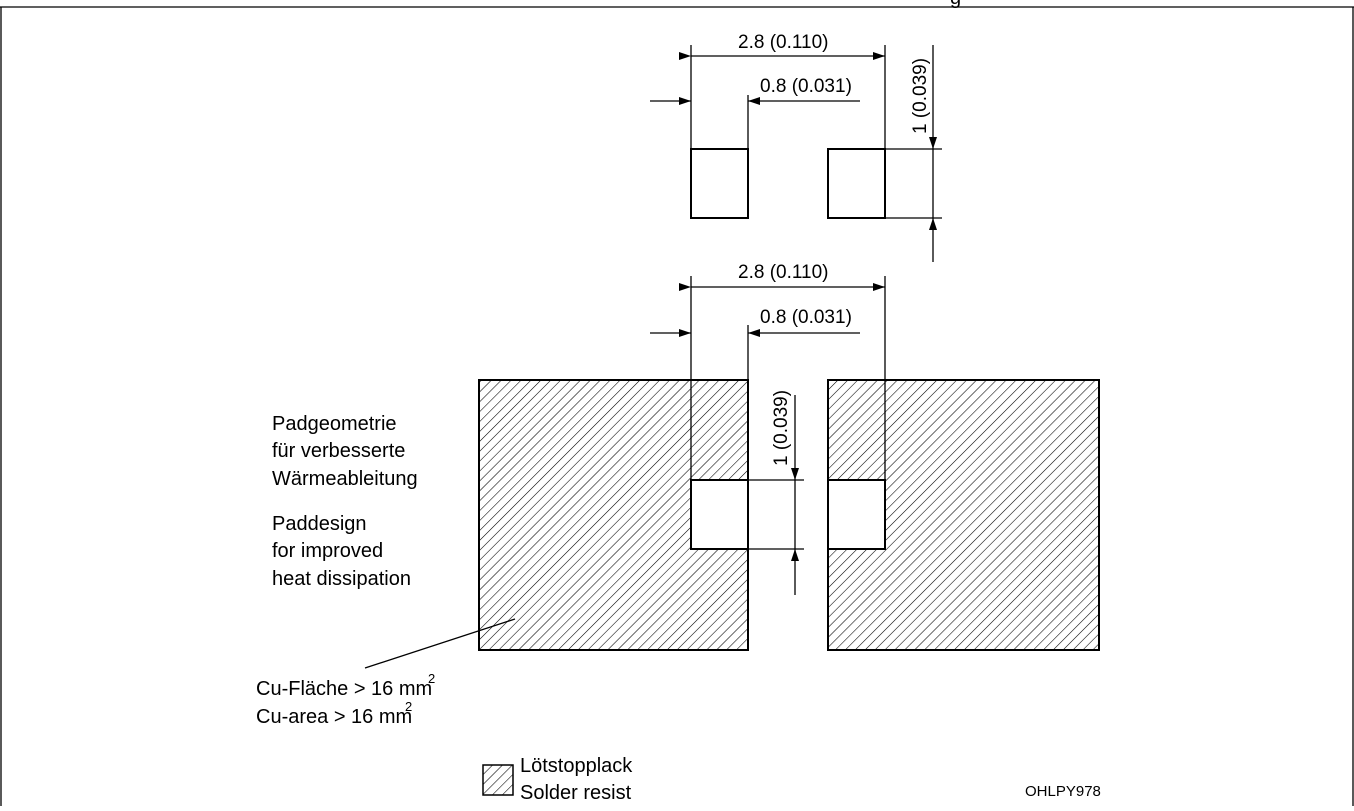  Describe the element at coordinates (557, 779) in the screenshot. I see `legend: Lötstopplack Solder resist` at that location.